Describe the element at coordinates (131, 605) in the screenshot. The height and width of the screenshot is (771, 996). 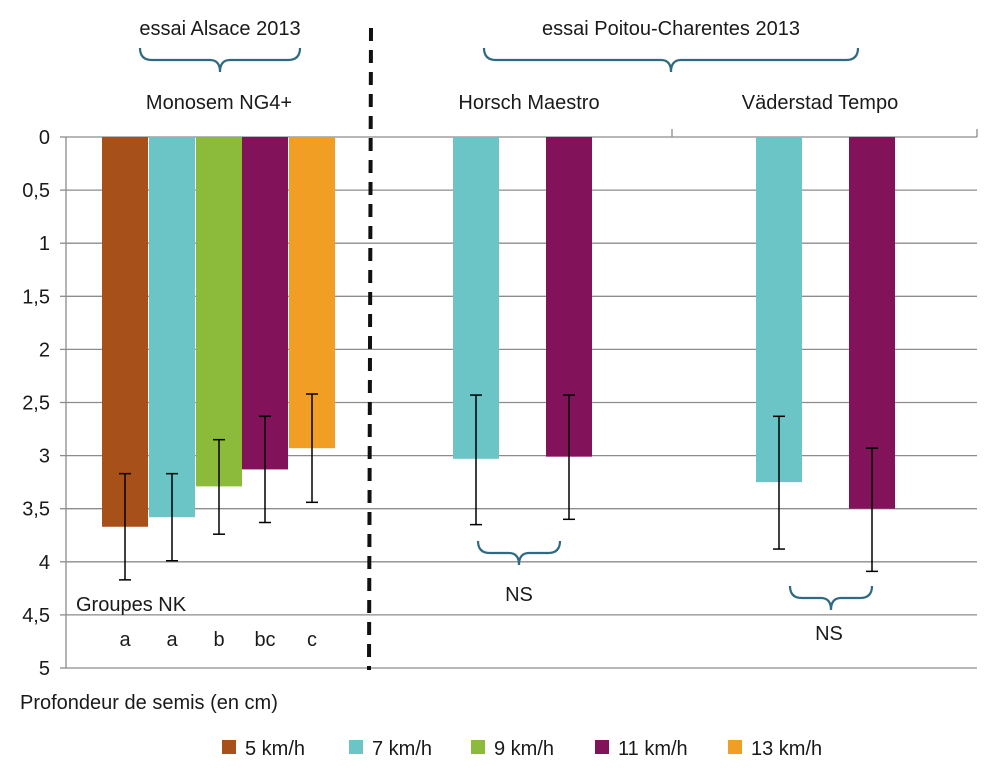
I see `groups-label: Groupes NK` at that location.